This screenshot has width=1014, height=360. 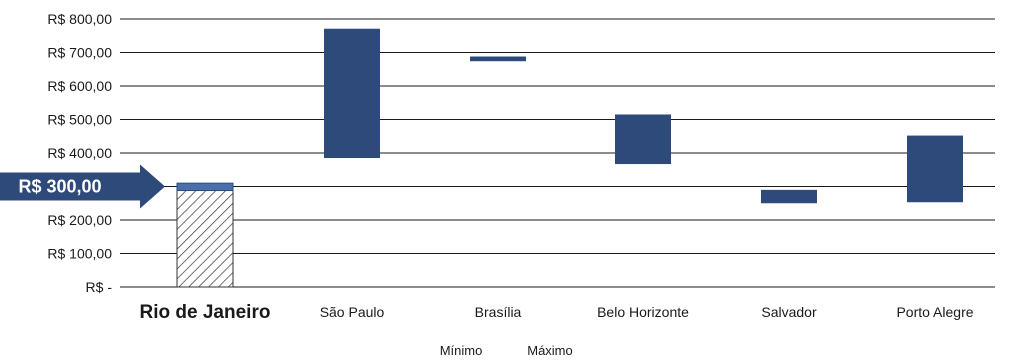 I want to click on category-label: Salvador, so click(x=789, y=312).